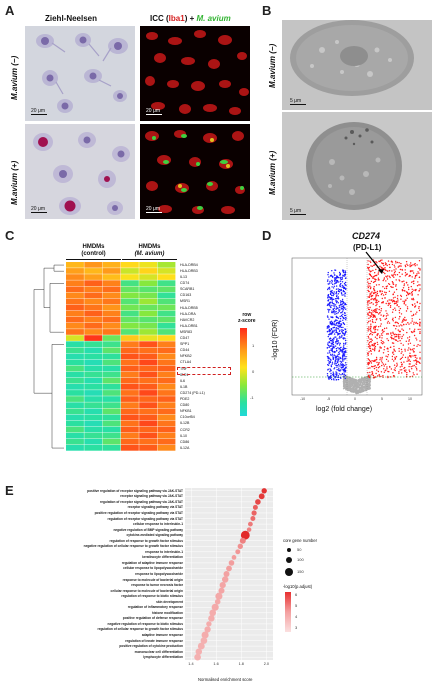 The width and height of the screenshot is (435, 685). What do you see at coordinates (162, 557) in the screenshot?
I see `go-term-label: keratinocyte differentiation` at bounding box center [162, 557].